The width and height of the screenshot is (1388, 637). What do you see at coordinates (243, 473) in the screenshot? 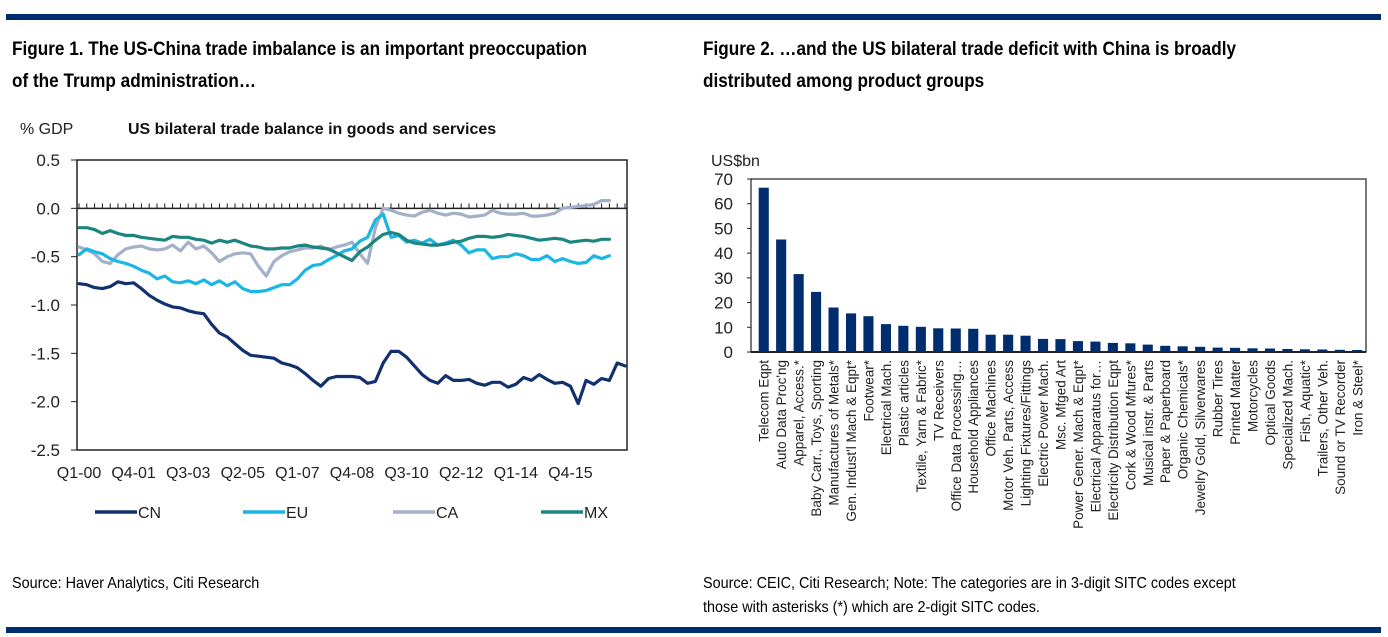
I see `x-tick-label: Q2-05` at bounding box center [243, 473].